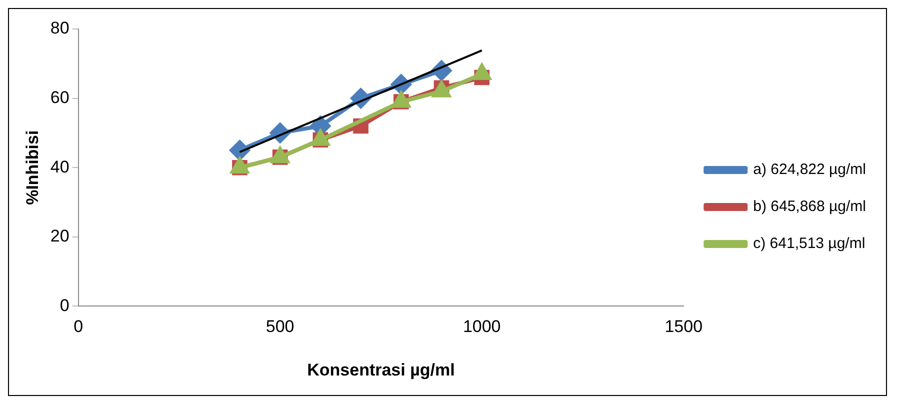 This screenshot has width=897, height=408. What do you see at coordinates (809, 169) in the screenshot?
I see `legend-label: a) 624,822 µg/ml` at bounding box center [809, 169].